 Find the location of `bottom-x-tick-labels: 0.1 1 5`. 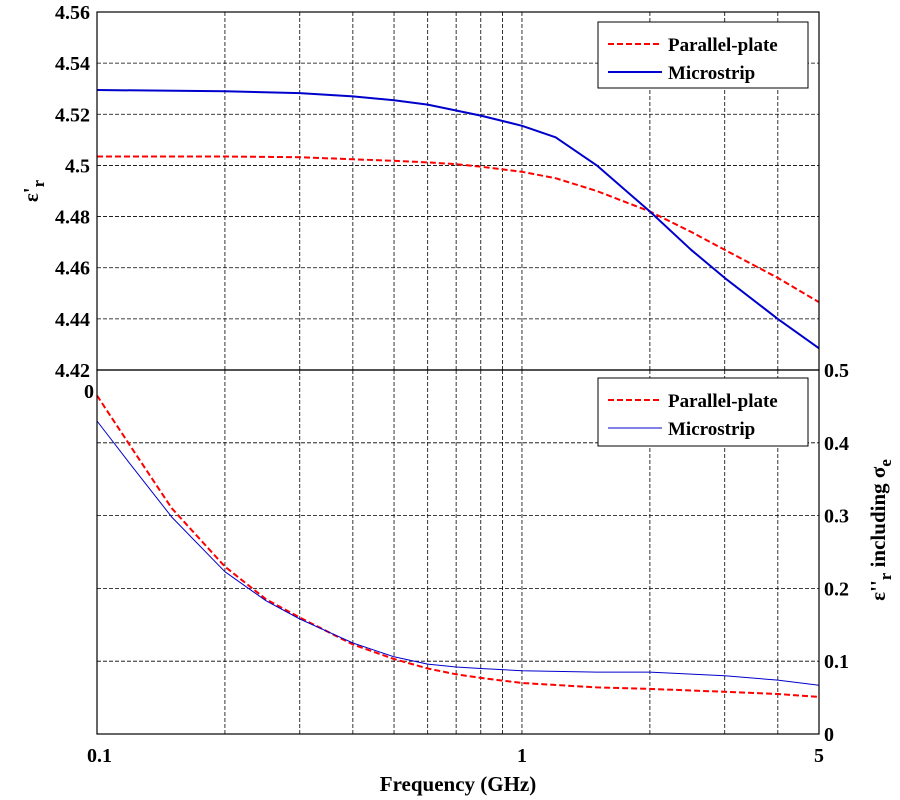

bottom-x-tick-labels: 0.1 1 5 is located at coordinates (455, 756).